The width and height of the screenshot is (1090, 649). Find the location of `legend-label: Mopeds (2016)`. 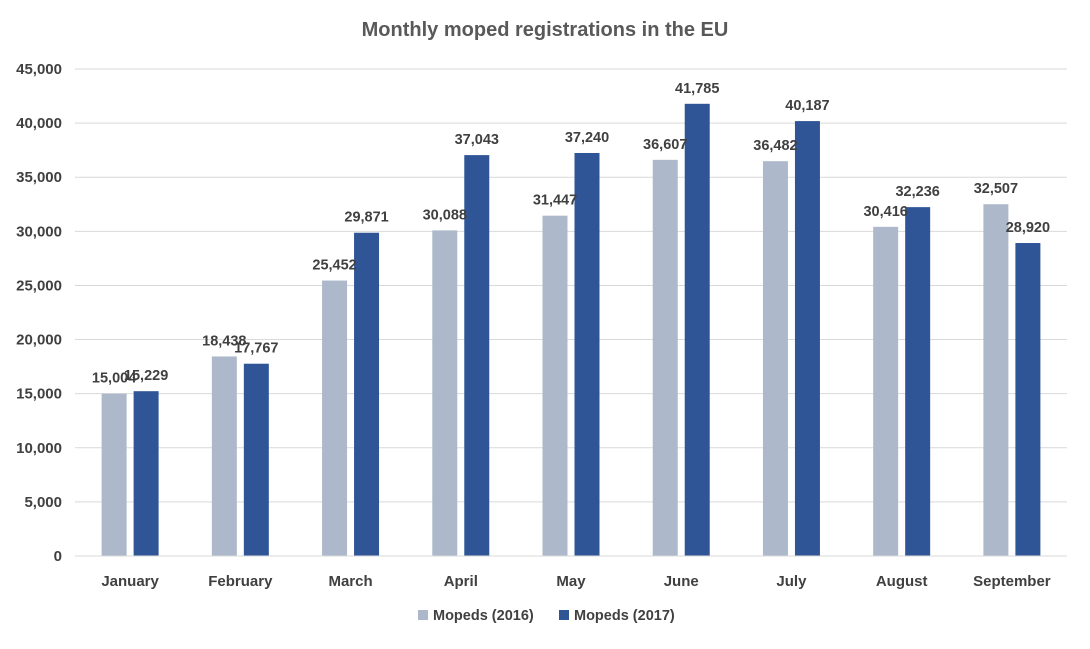

legend-label: Mopeds (2016) is located at coordinates (483, 616).